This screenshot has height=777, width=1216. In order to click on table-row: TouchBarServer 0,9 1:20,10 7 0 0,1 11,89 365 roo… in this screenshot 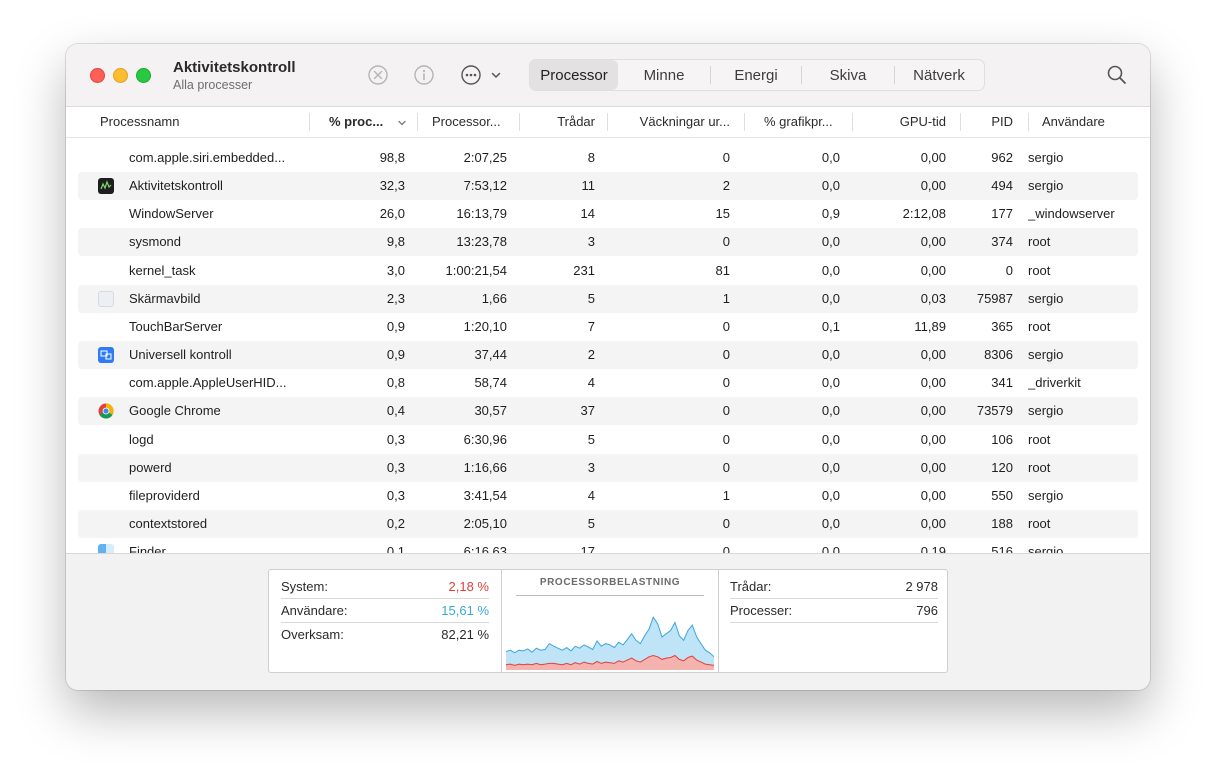, I will do `click(608, 327)`.